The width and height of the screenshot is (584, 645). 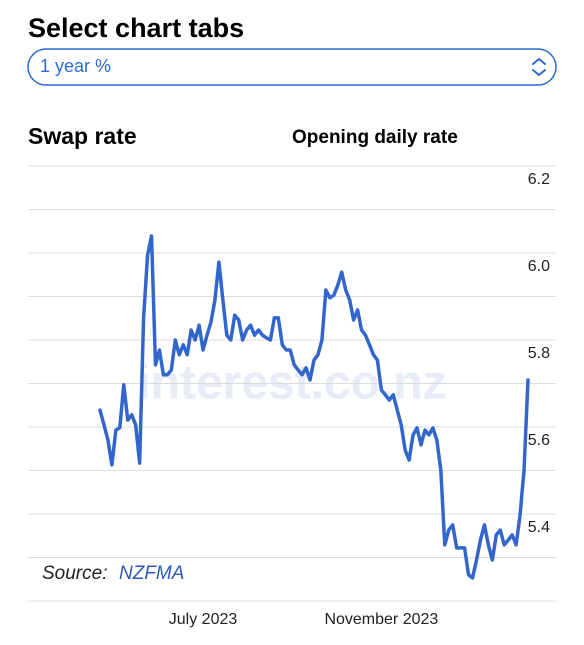 What do you see at coordinates (539, 179) in the screenshot?
I see `y-tick-label: 6.2` at bounding box center [539, 179].